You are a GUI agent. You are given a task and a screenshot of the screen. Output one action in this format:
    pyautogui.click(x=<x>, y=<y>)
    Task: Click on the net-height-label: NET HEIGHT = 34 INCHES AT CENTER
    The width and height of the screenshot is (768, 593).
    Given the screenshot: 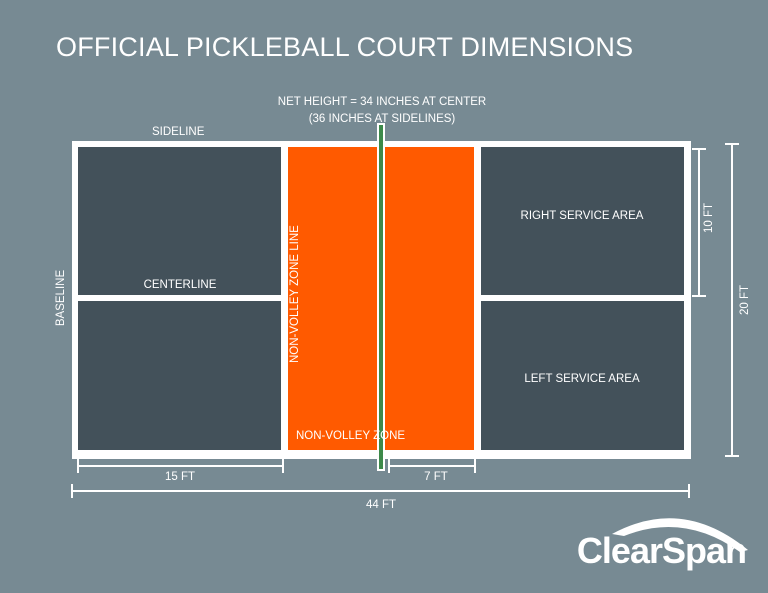 What is the action you would take?
    pyautogui.click(x=382, y=102)
    